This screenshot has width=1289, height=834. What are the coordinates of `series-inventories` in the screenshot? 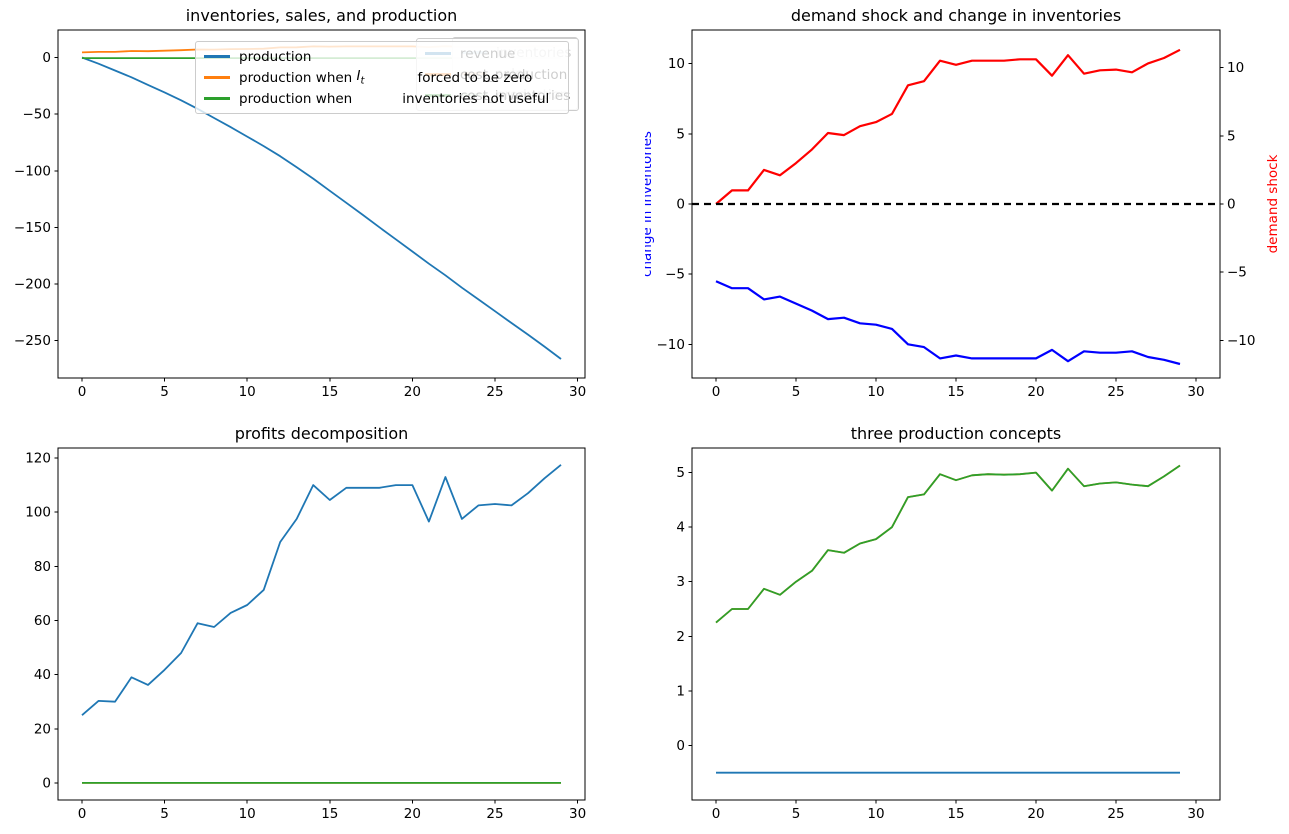 It's located at (321, 208).